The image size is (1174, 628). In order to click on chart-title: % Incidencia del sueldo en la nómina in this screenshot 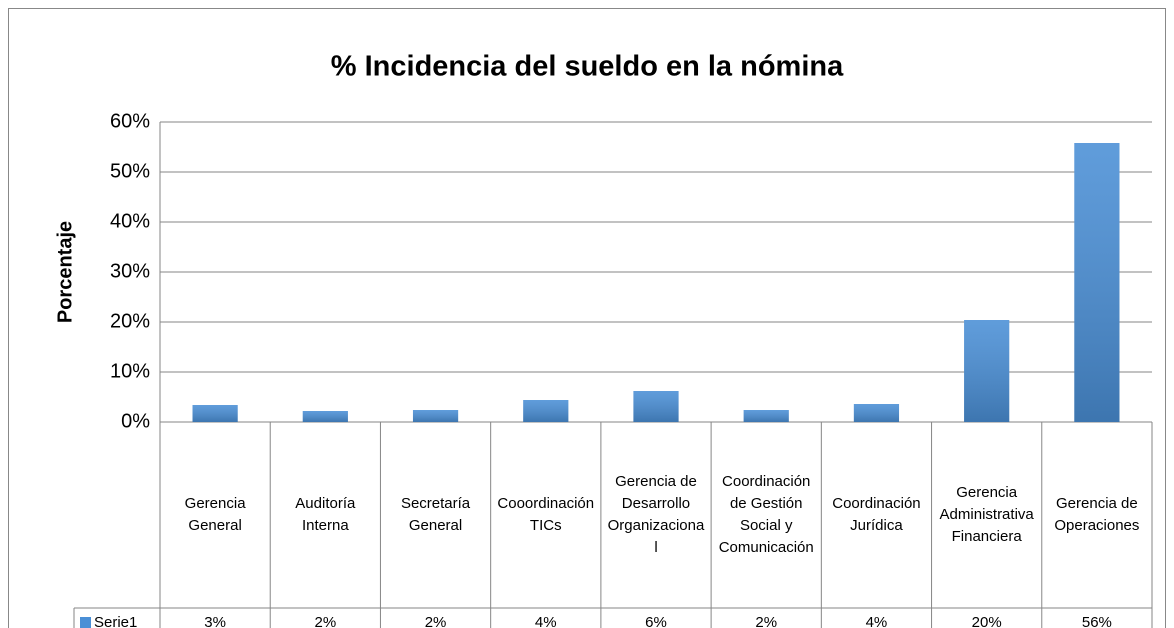, I will do `click(587, 67)`.